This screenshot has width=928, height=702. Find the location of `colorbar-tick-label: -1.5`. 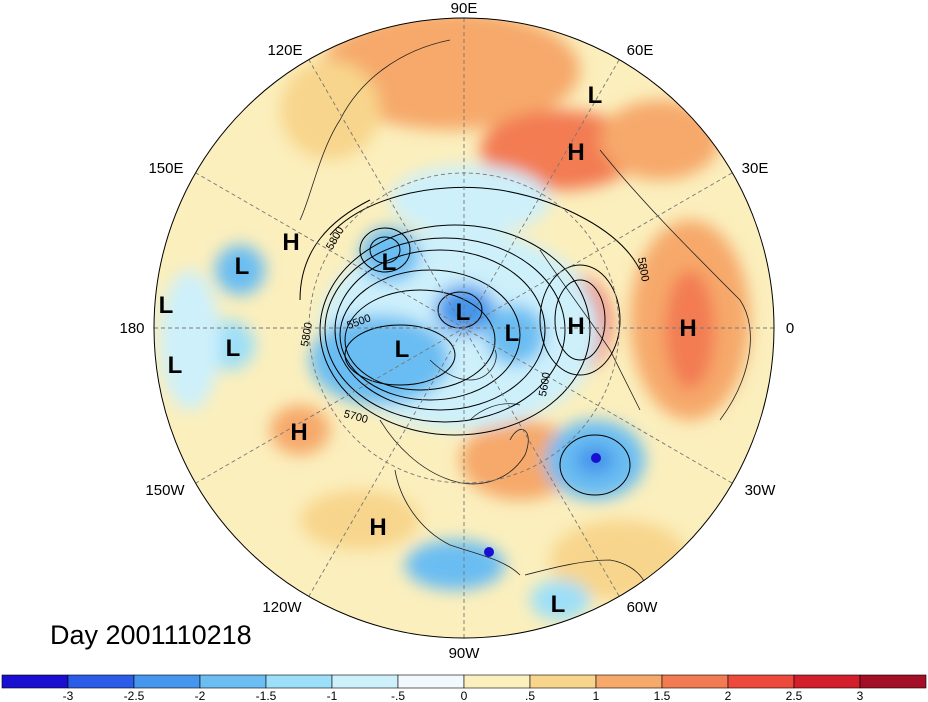

colorbar-tick-label: -1.5 is located at coordinates (266, 695).